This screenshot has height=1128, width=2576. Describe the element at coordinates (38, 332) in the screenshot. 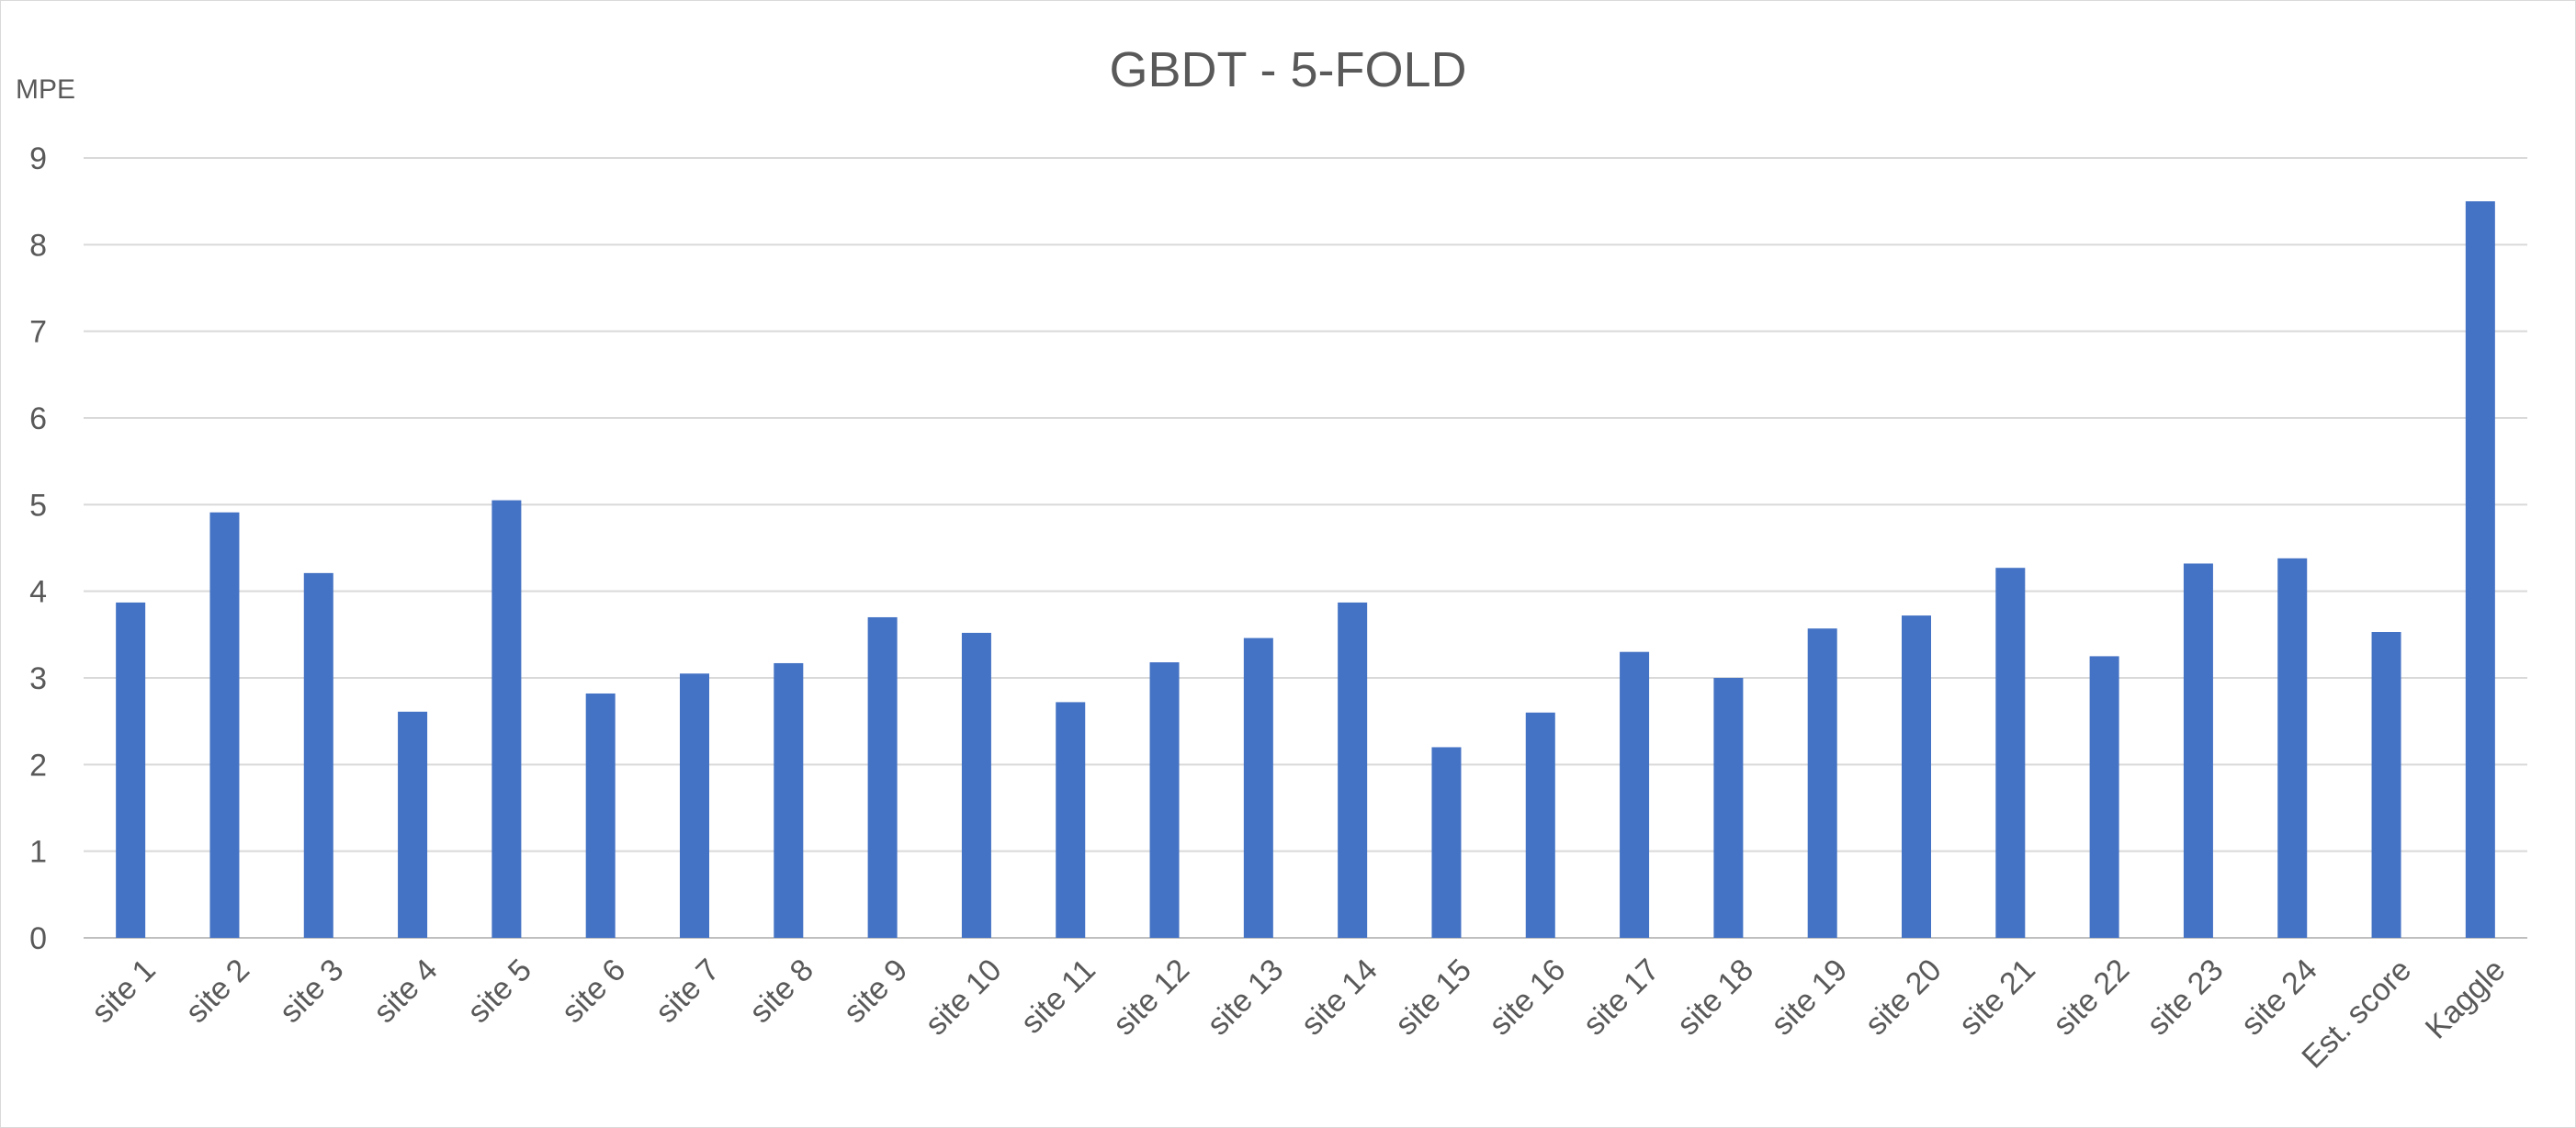

I see `y-tick-label: 7` at that location.